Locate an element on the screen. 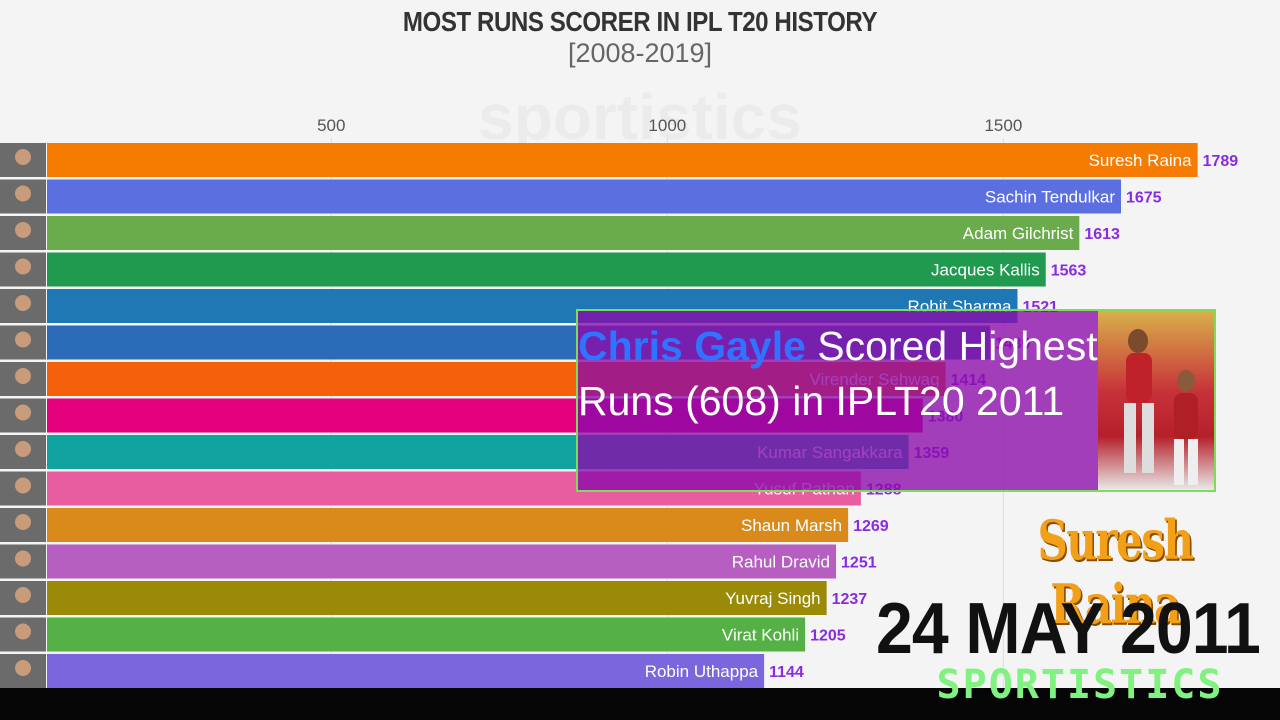 The width and height of the screenshot is (1280, 720). bar-name-label: Virat Kohli is located at coordinates (760, 635).